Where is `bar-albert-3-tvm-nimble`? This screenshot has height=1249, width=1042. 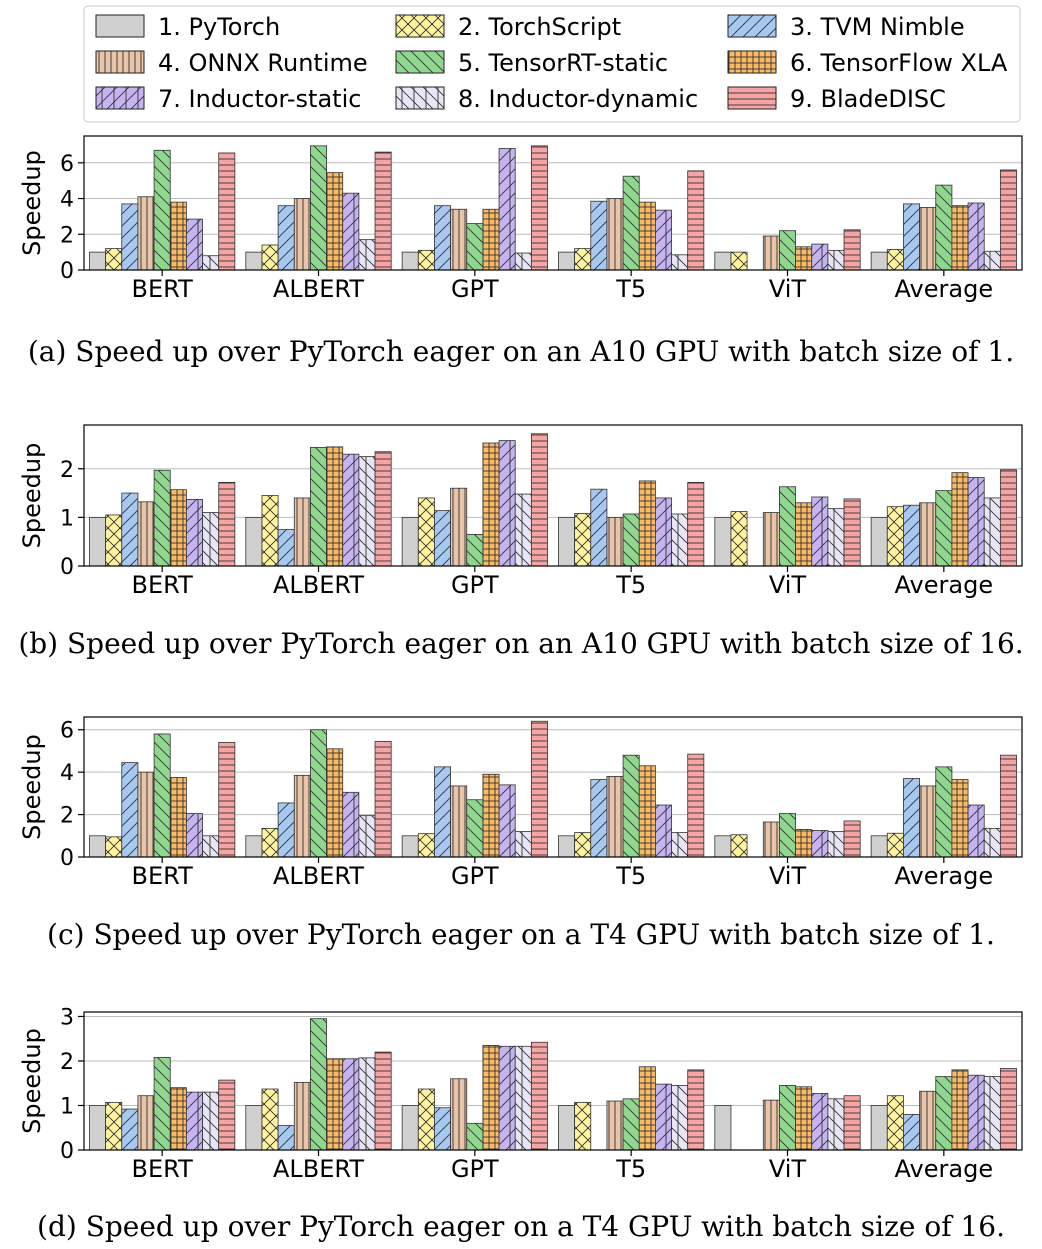
bar-albert-3-tvm-nimble is located at coordinates (286, 1138).